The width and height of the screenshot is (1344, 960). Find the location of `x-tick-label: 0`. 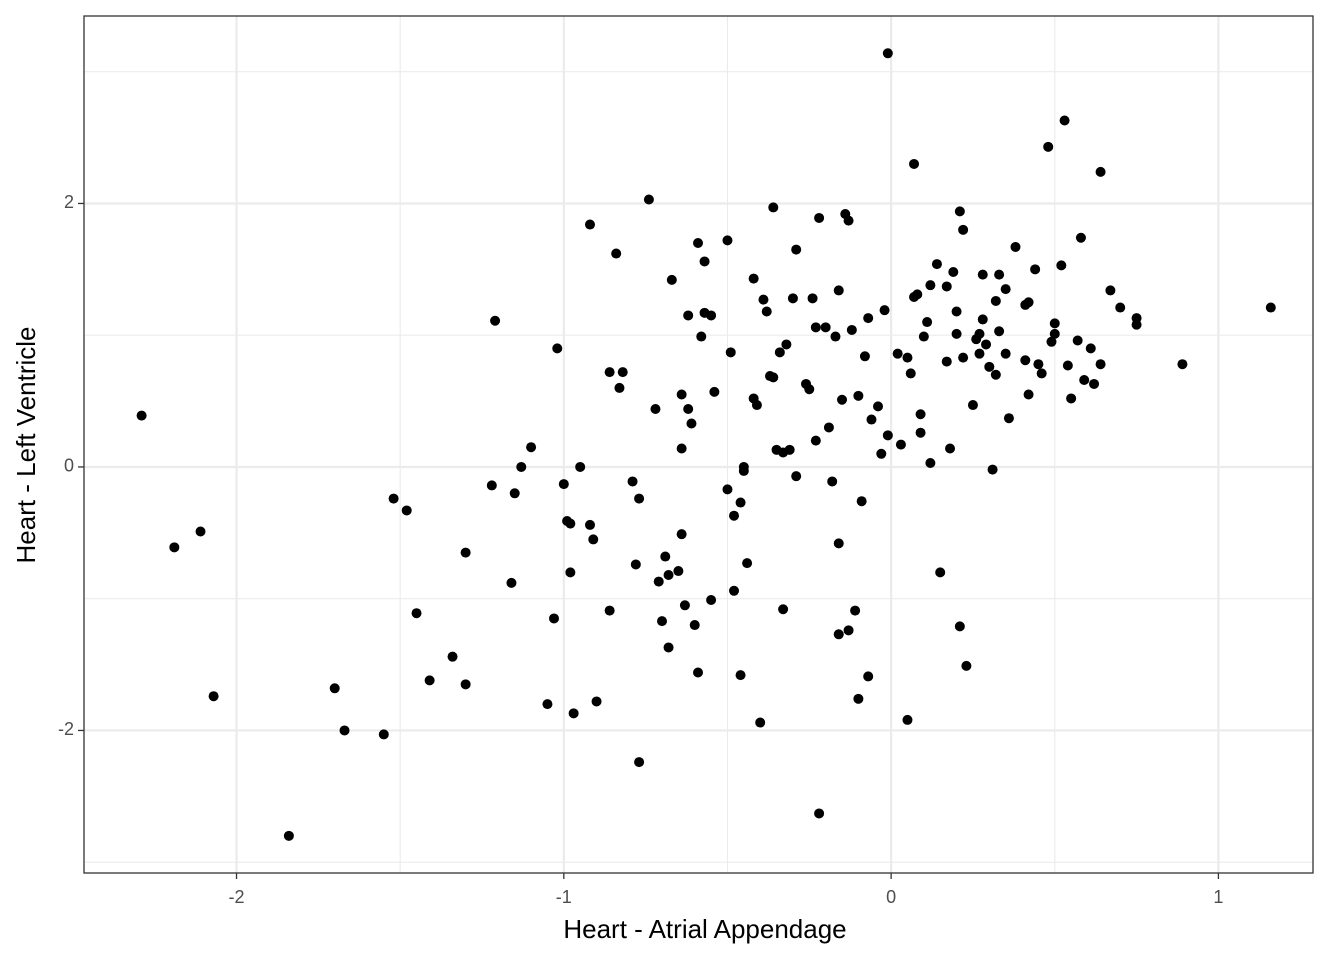

x-tick-label: 0 is located at coordinates (891, 897).